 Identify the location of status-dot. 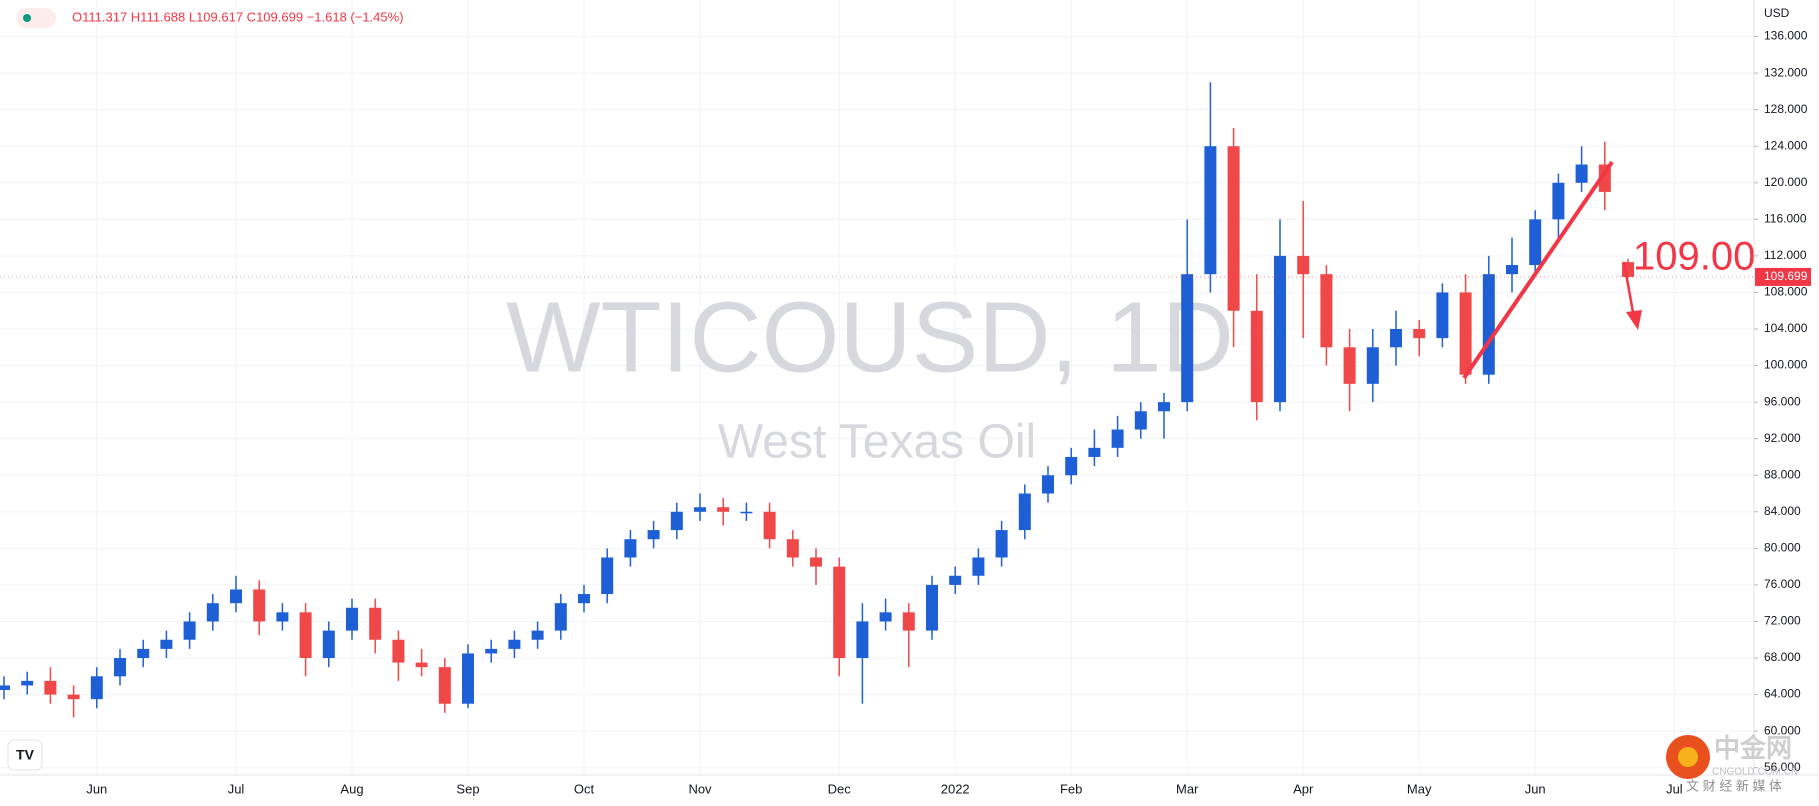
(27, 18).